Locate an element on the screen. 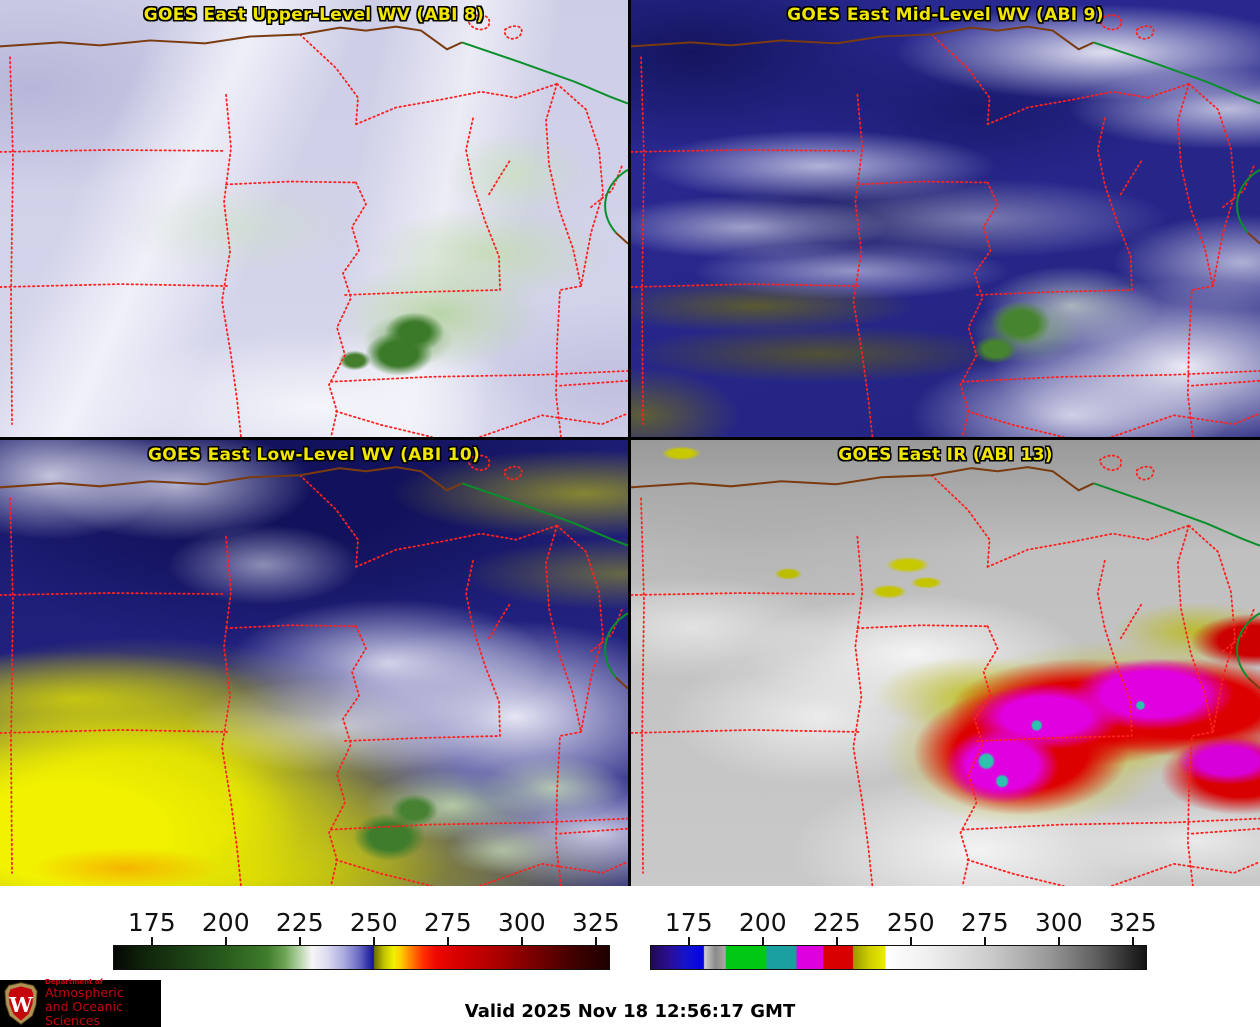  ir-colorbar: 175 200 225 250 275 300 325 is located at coordinates (903, 940).